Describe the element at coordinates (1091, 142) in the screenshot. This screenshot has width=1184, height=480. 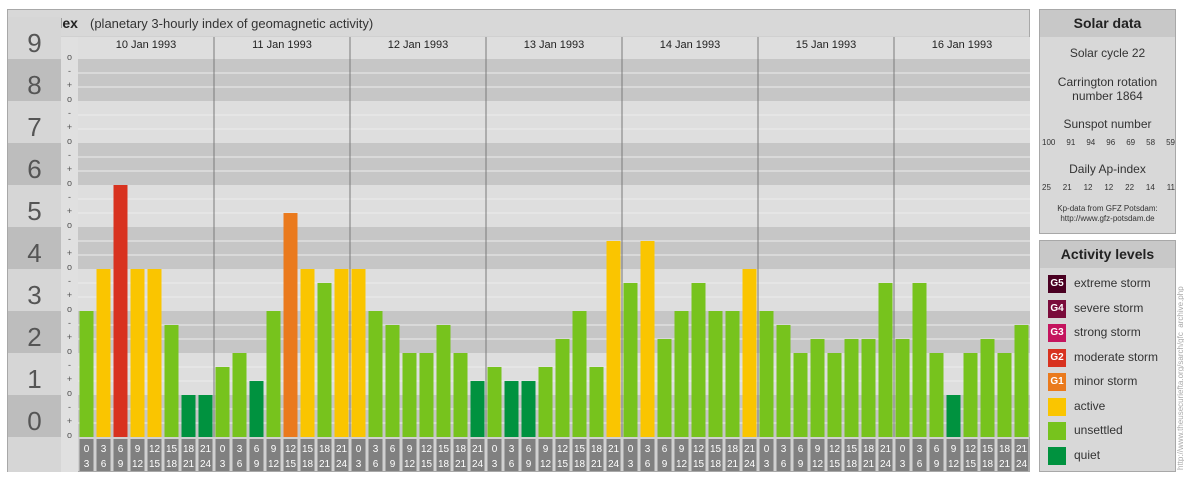
I see `sunspot-value: 94` at that location.